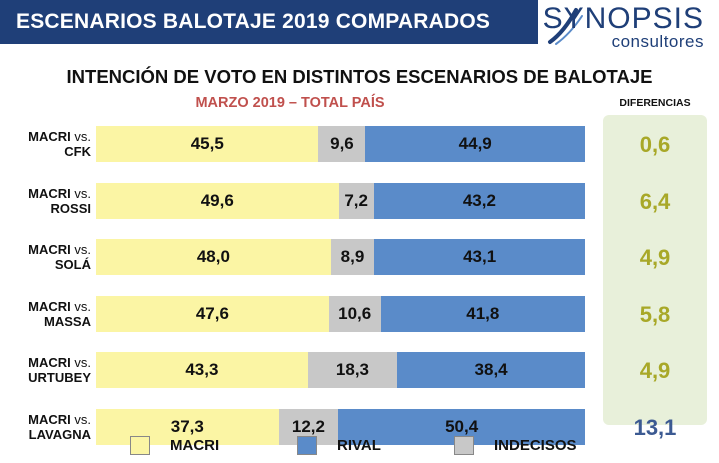 This screenshot has width=719, height=463. I want to click on row-label-rival: SOLÁ, so click(72, 264).